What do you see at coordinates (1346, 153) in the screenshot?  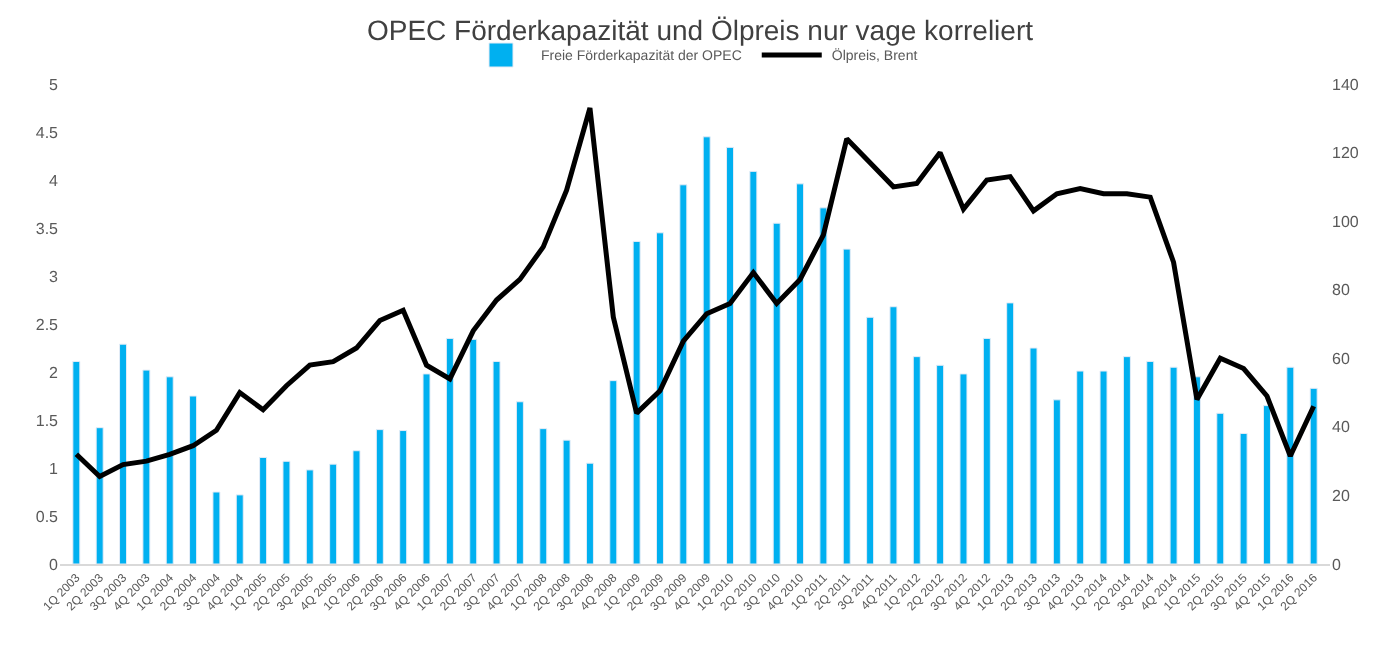 I see `y2-tick-label: 120` at bounding box center [1346, 153].